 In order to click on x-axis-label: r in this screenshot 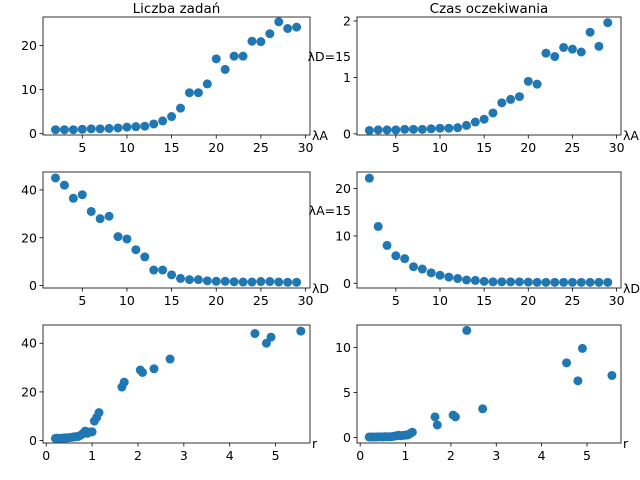, I will do `click(315, 443)`.